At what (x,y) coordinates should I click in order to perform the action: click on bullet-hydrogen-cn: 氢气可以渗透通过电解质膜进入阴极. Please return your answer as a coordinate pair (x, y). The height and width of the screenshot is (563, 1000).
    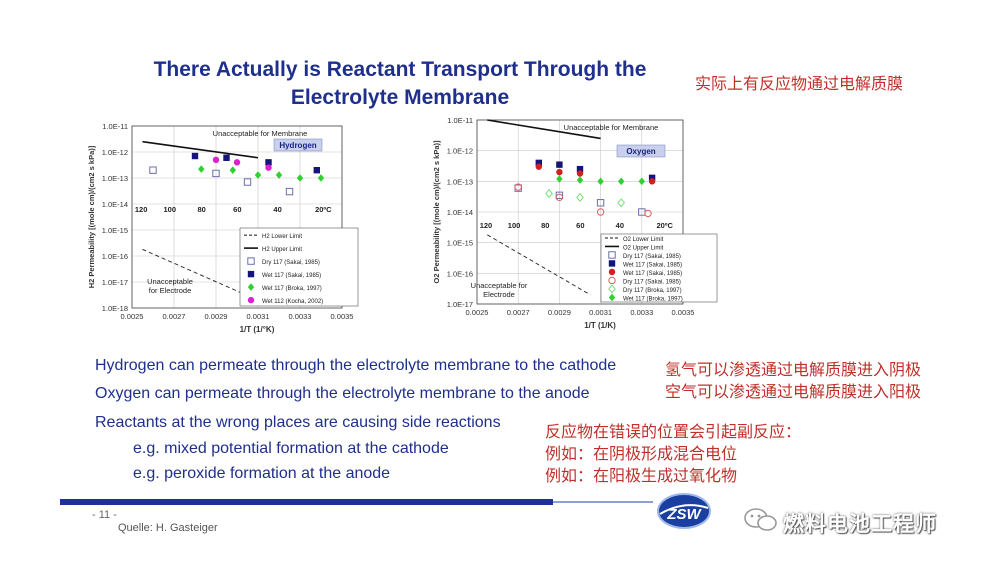
    Looking at the image, I should click on (793, 369).